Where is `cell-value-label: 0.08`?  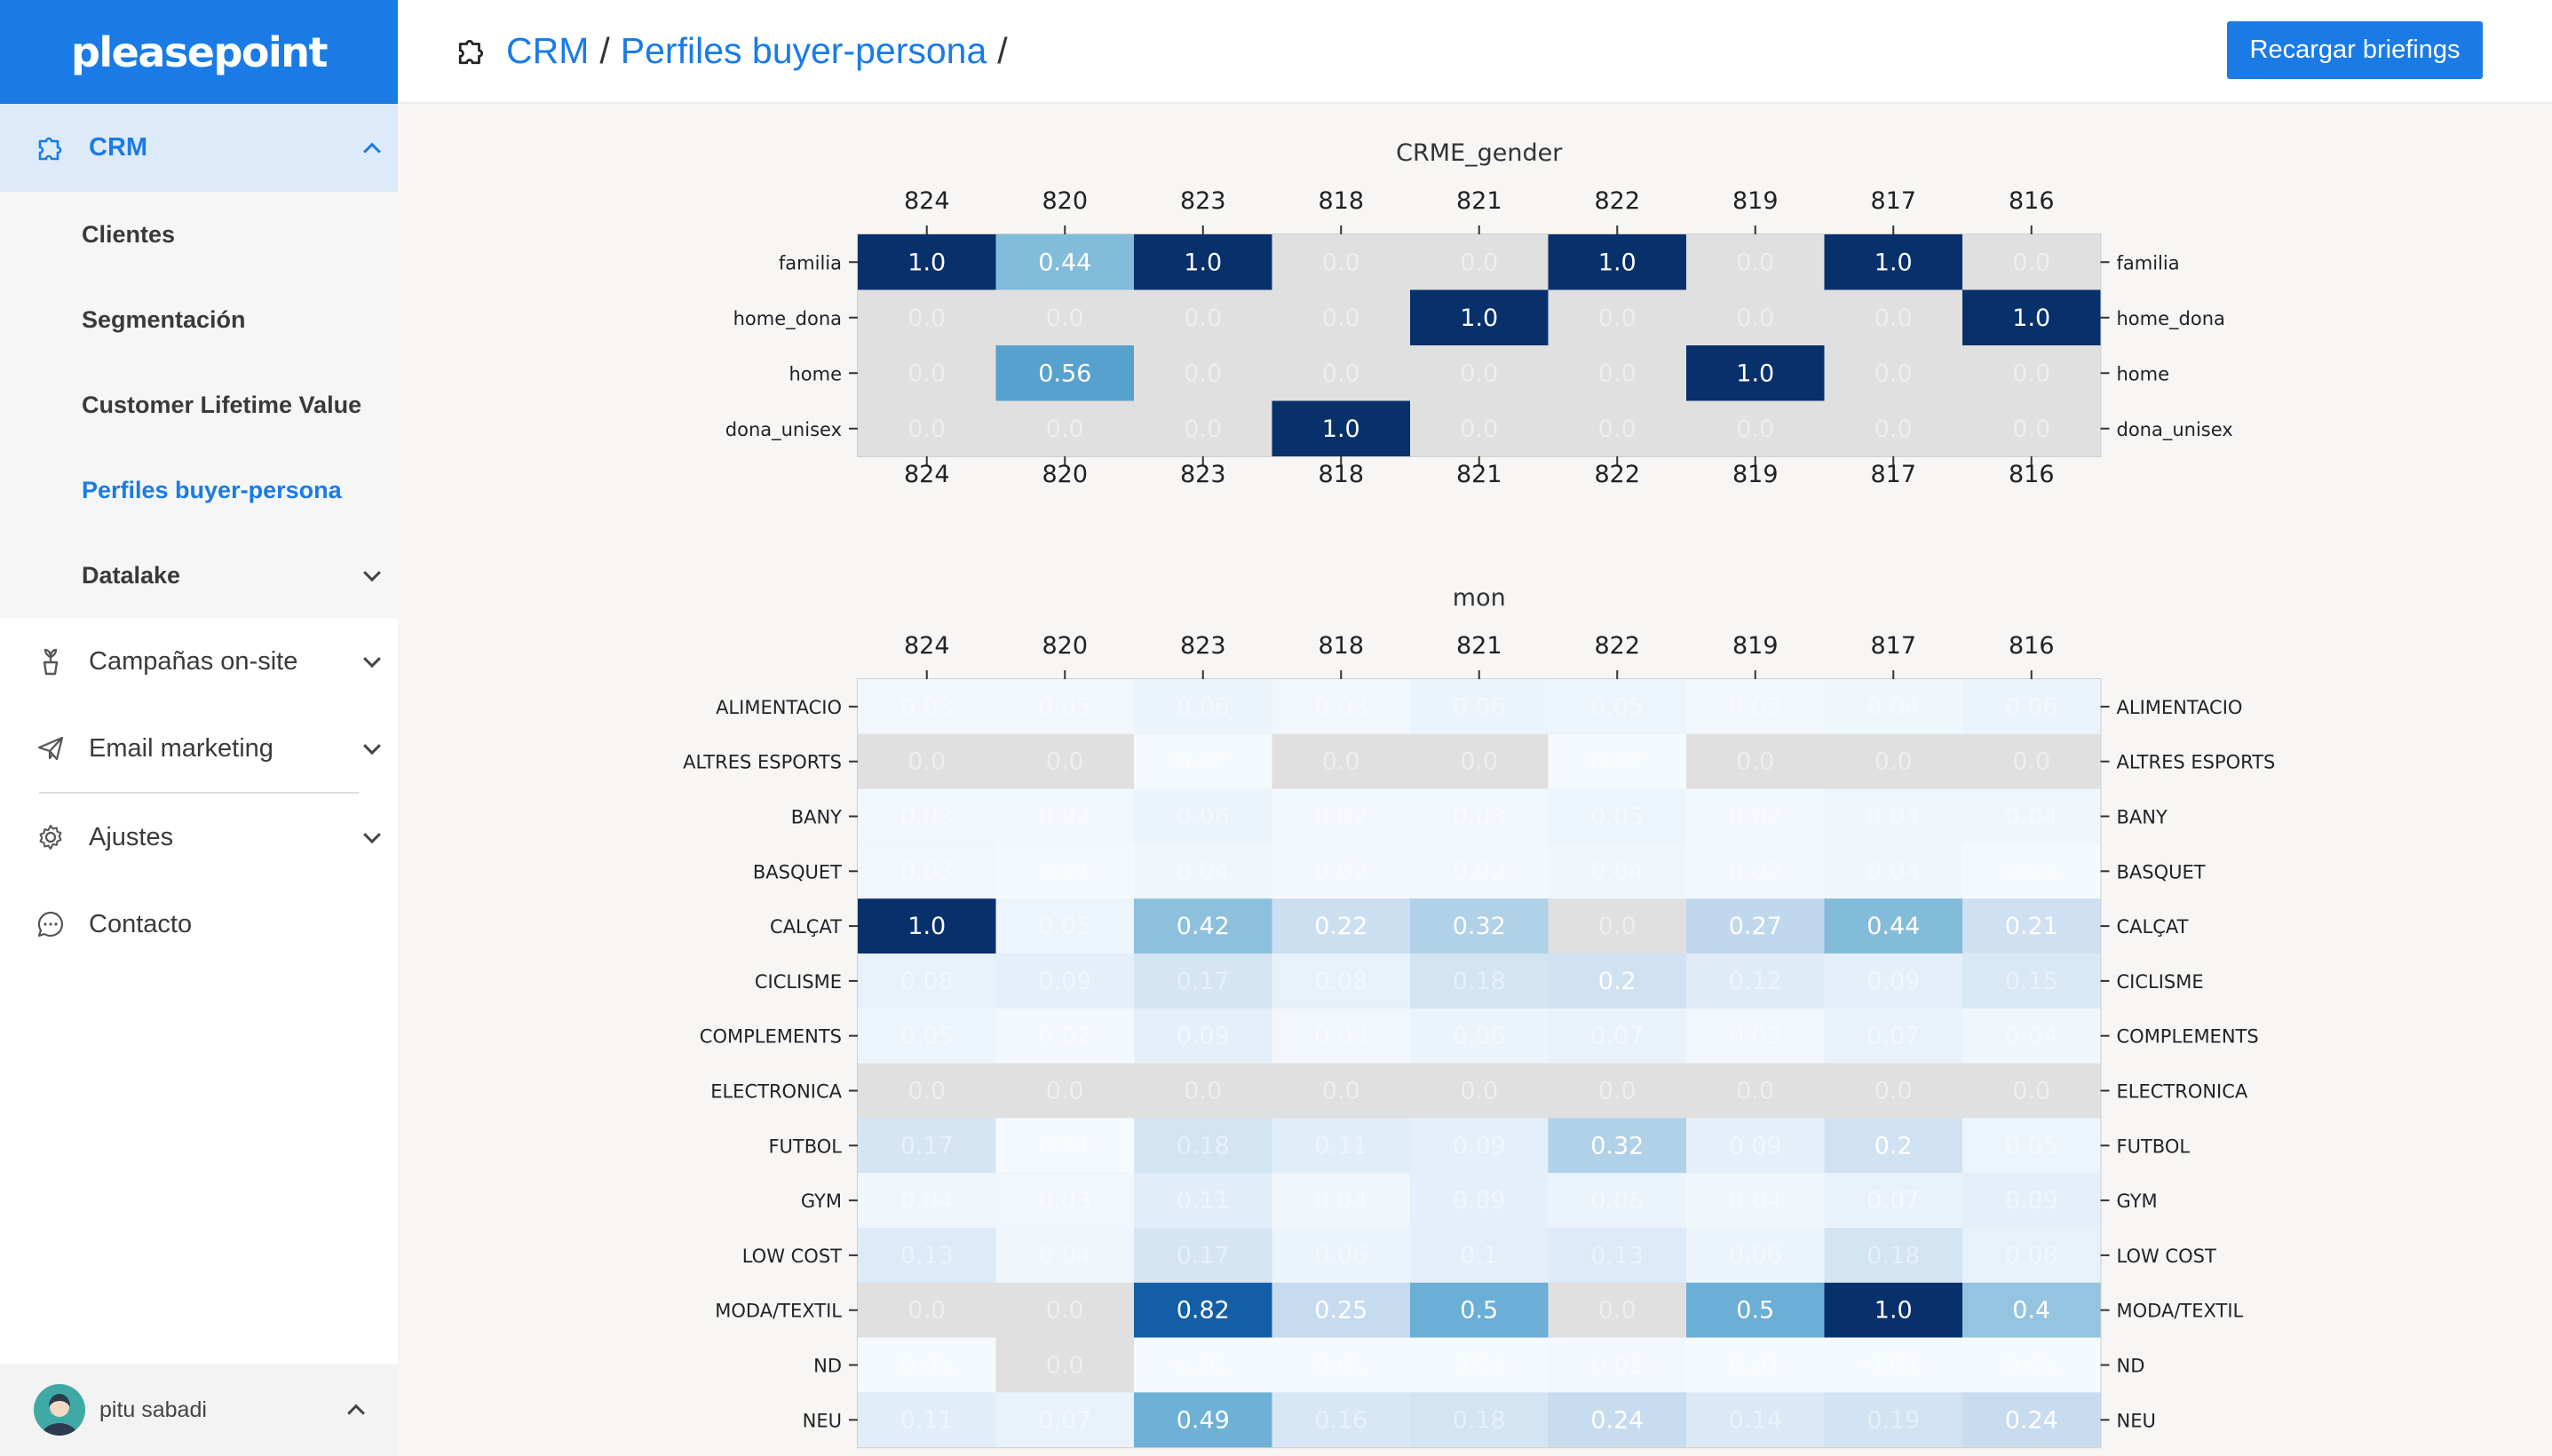
cell-value-label: 0.08 is located at coordinates (1340, 981).